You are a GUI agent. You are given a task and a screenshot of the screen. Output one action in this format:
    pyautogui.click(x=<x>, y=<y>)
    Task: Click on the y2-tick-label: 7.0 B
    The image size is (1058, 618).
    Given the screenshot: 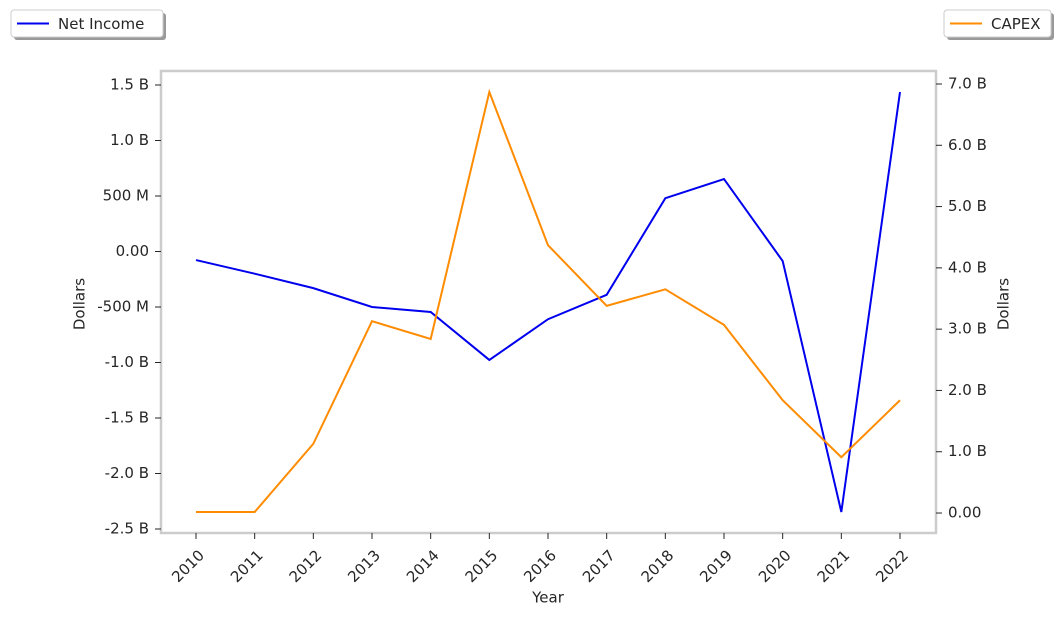 What is the action you would take?
    pyautogui.click(x=967, y=83)
    